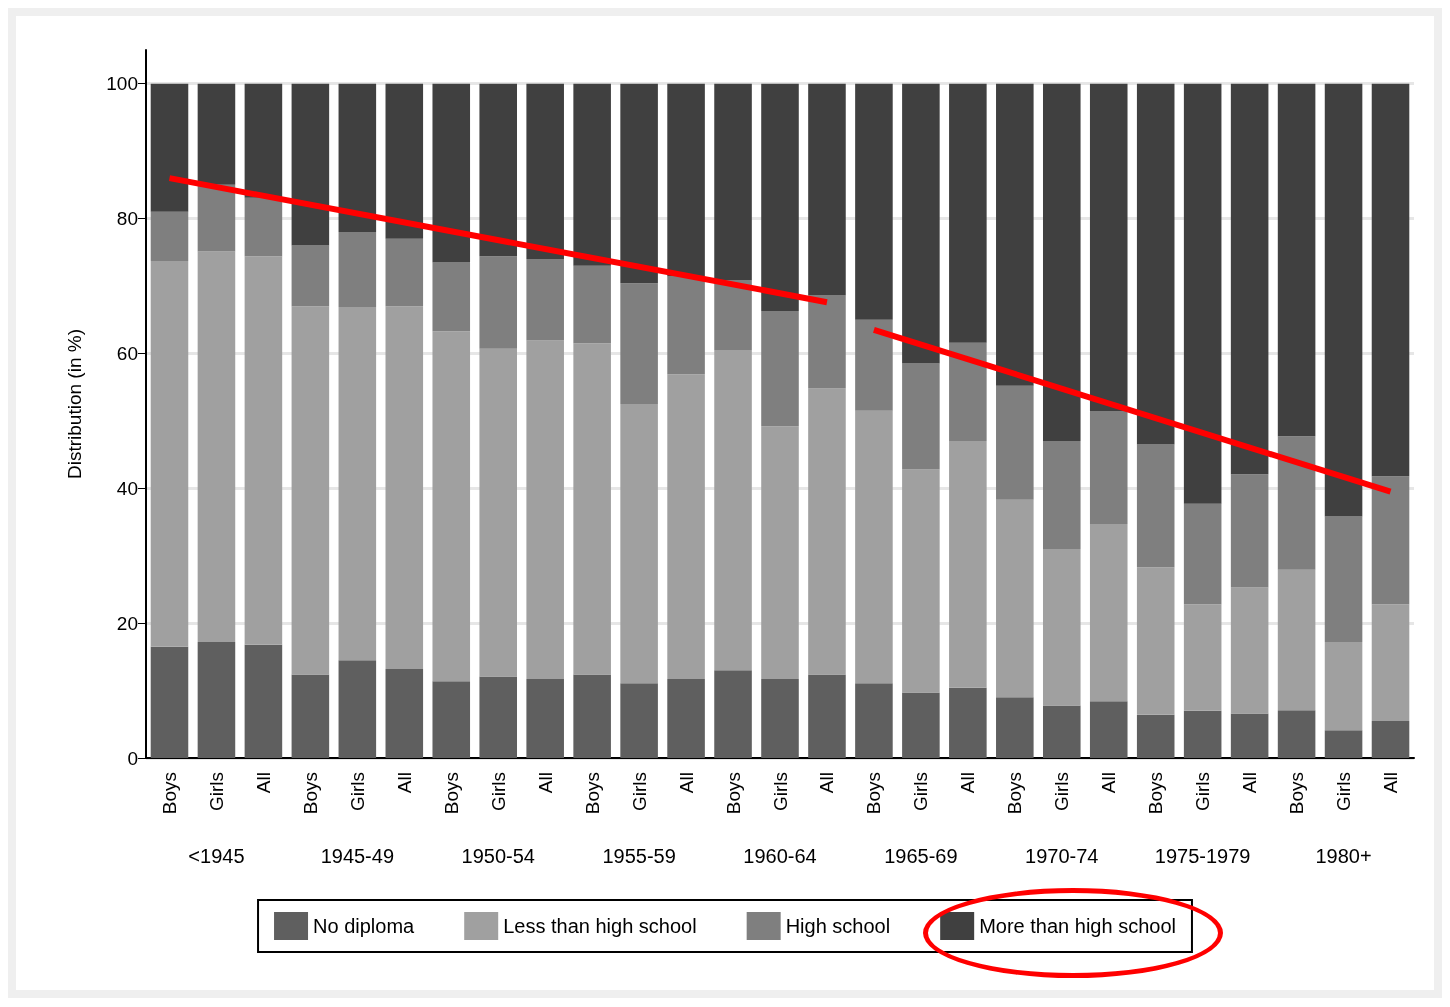 Image resolution: width=1450 pixels, height=1007 pixels. Describe the element at coordinates (838, 926) in the screenshot. I see `legend-label: High school` at that location.